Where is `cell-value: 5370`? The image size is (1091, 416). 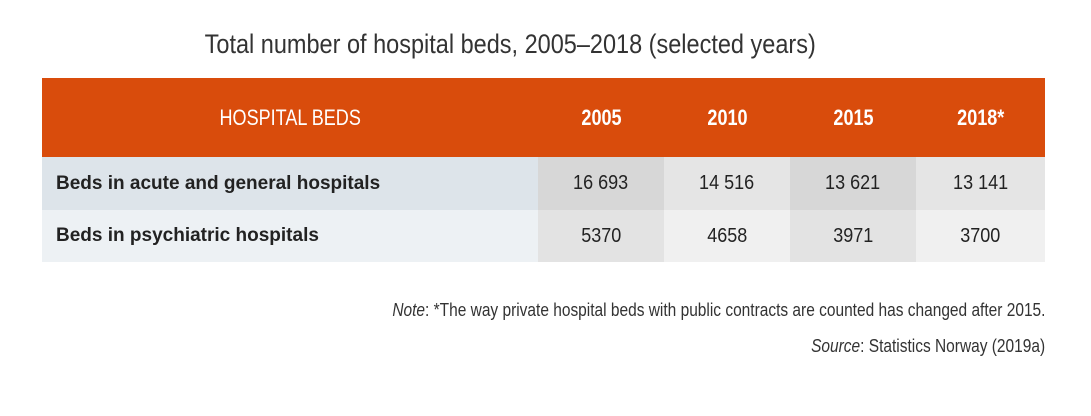 cell-value: 5370 is located at coordinates (601, 235).